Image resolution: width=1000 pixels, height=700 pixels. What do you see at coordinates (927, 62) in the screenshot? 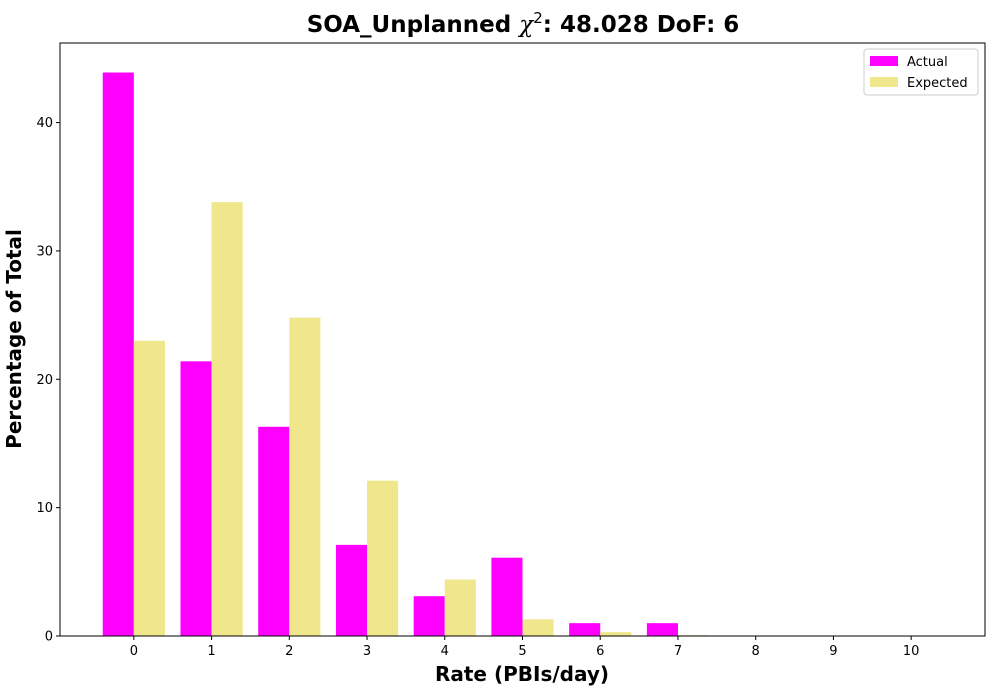
I see `legend-label-actual: Actual` at bounding box center [927, 62].